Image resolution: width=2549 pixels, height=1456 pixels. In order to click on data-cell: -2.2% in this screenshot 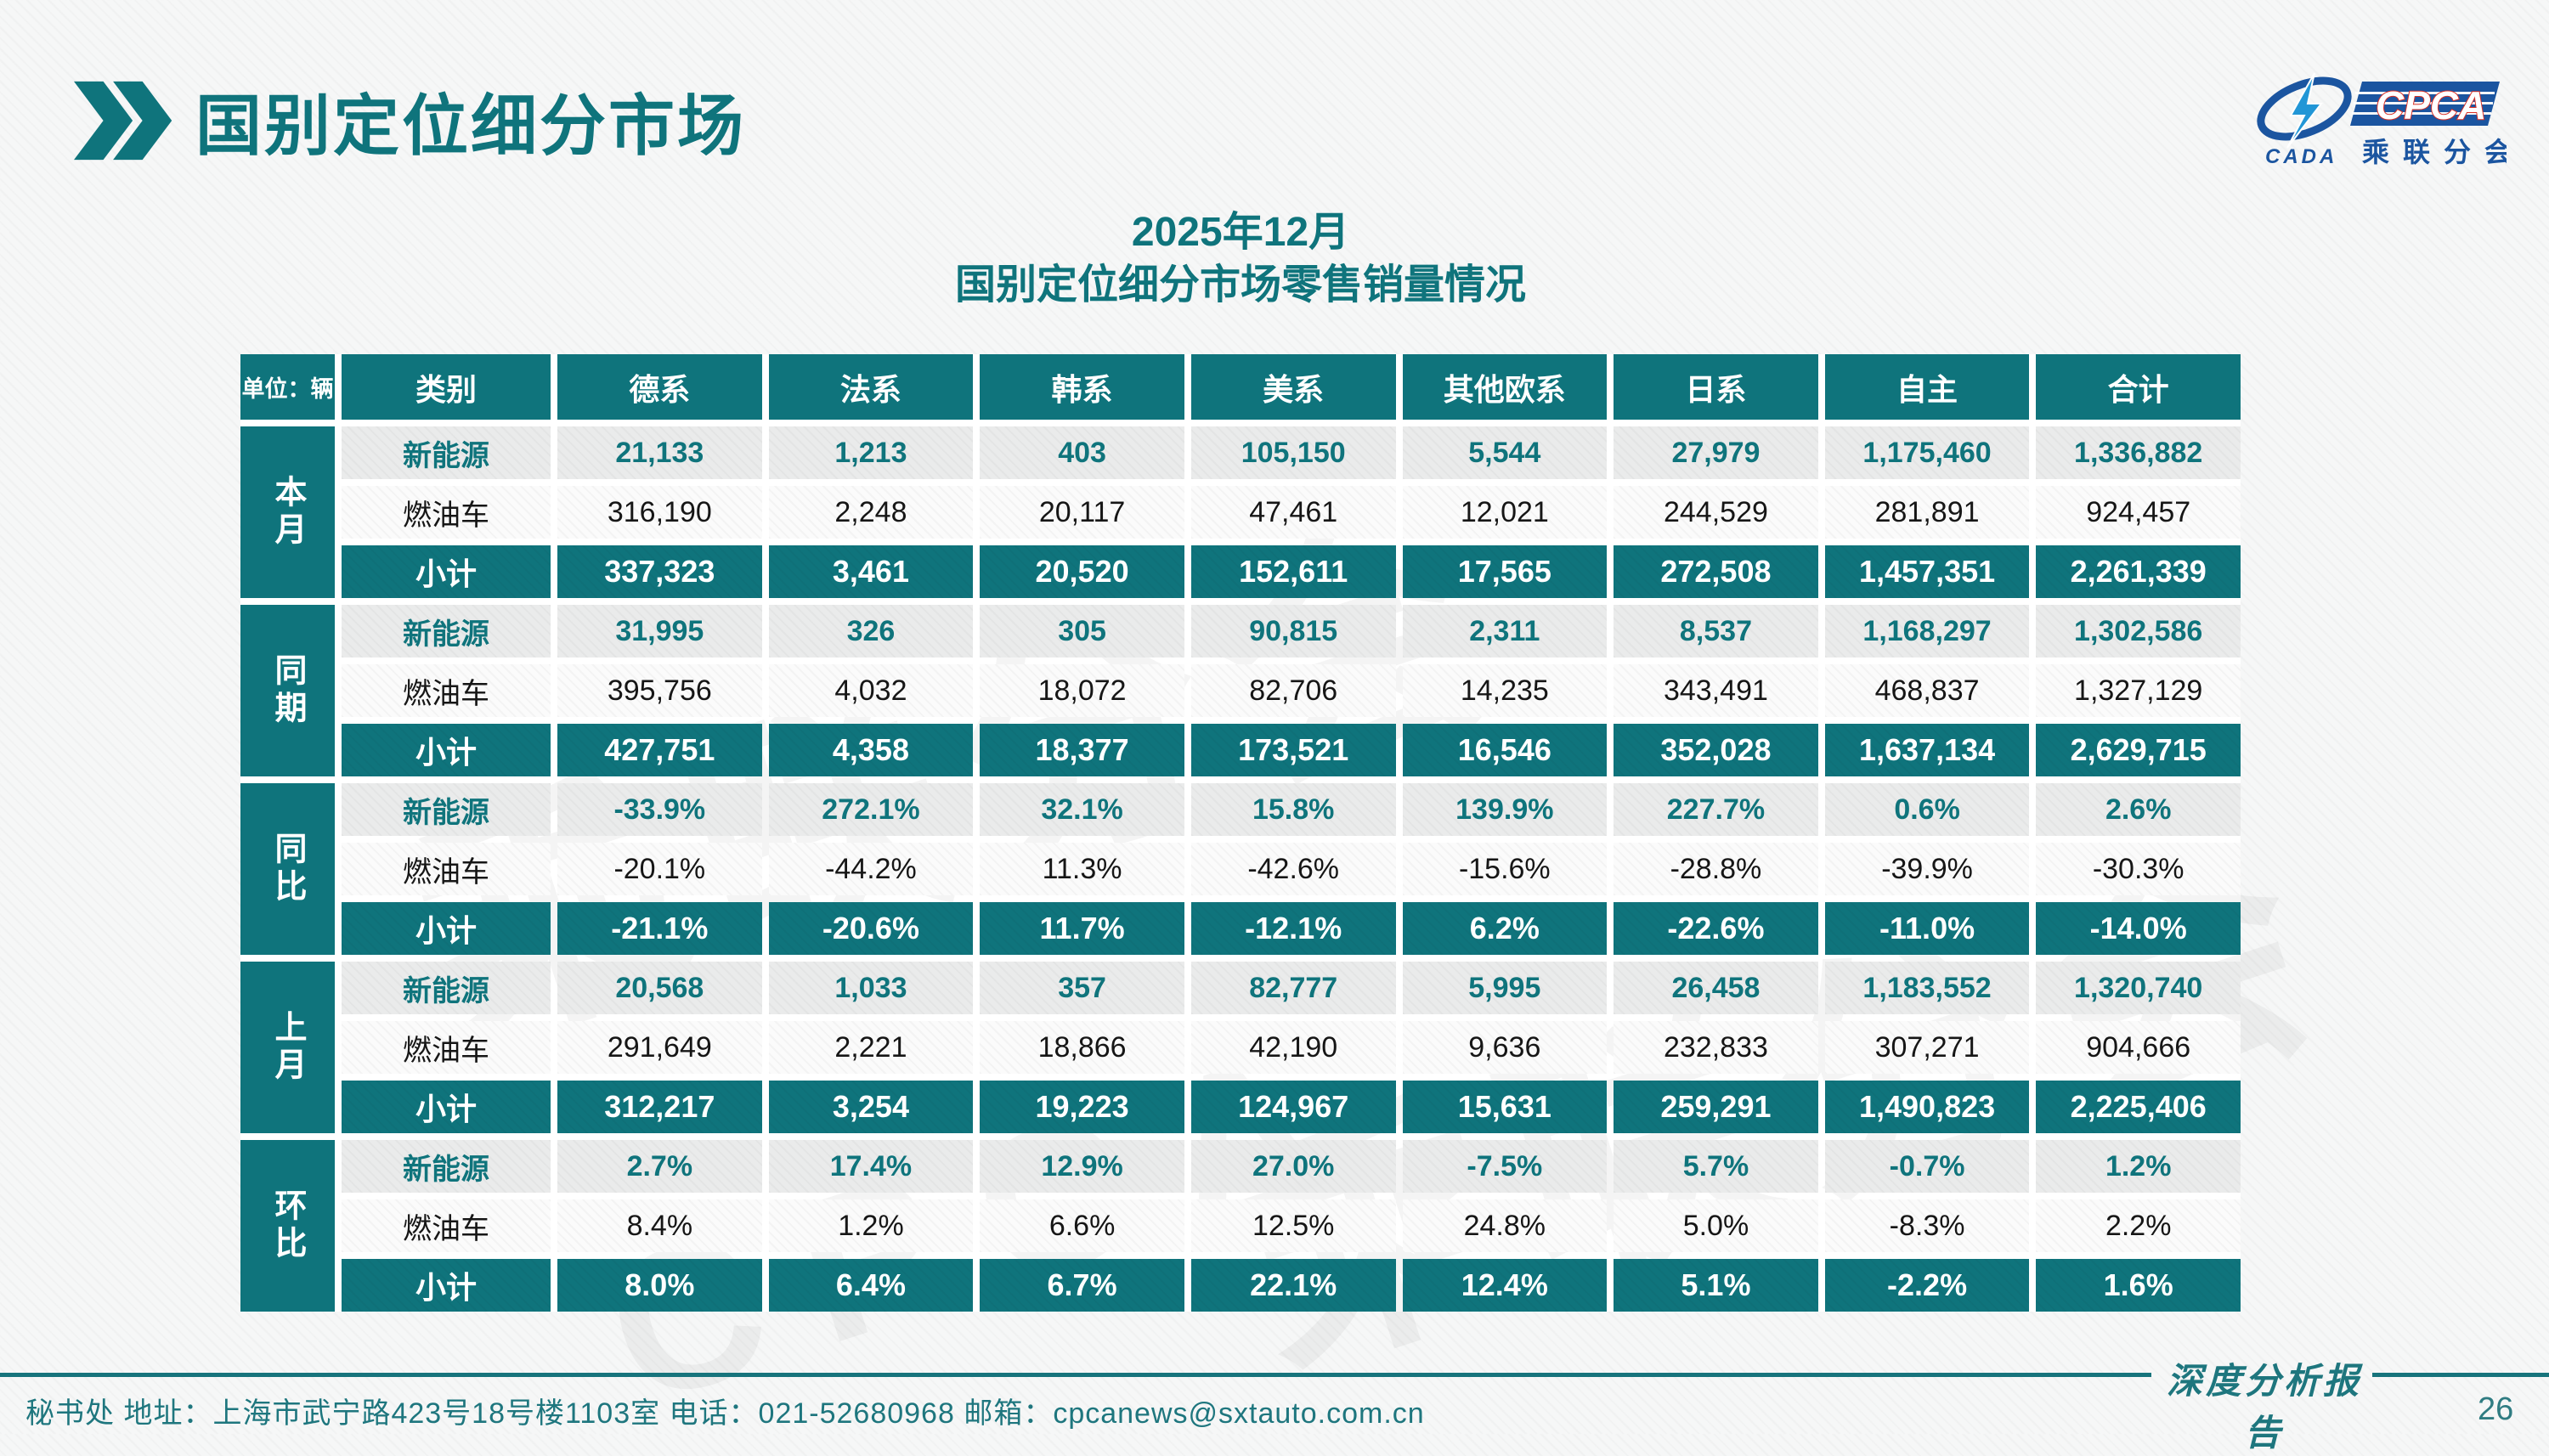, I will do `click(1927, 1286)`.